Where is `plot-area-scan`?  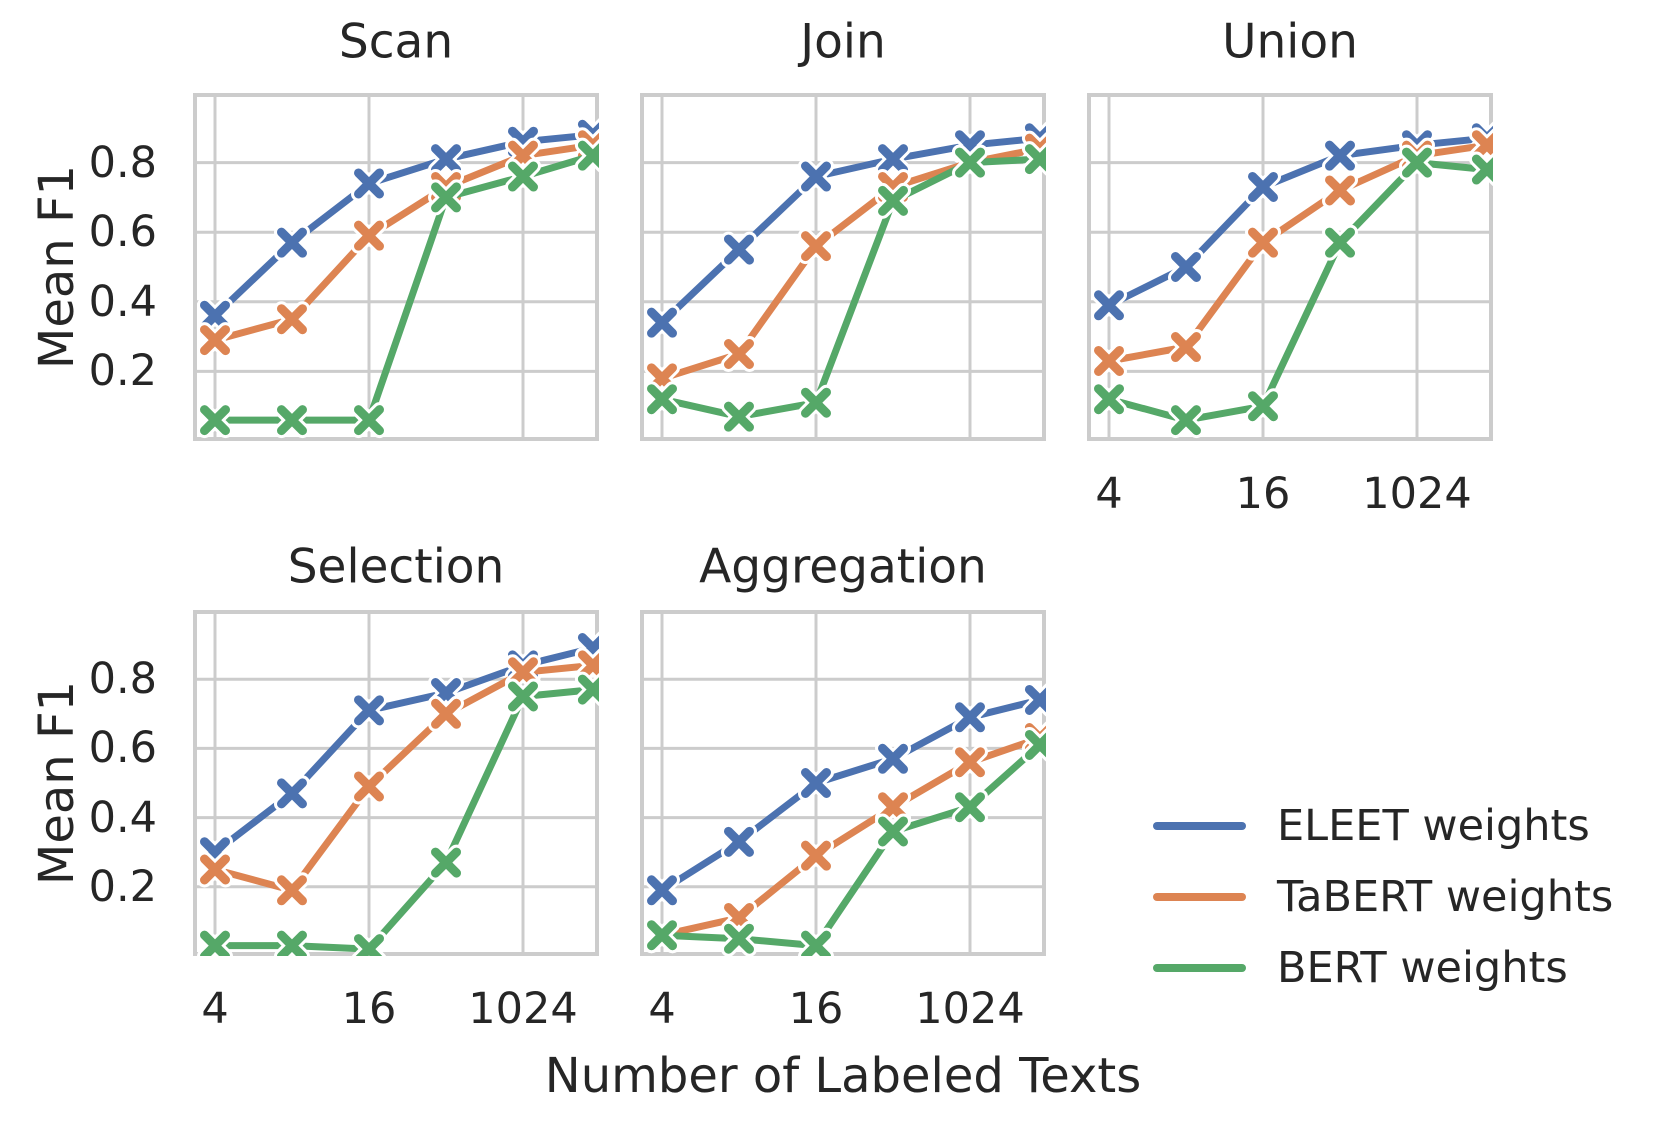
plot-area-scan is located at coordinates (396, 267).